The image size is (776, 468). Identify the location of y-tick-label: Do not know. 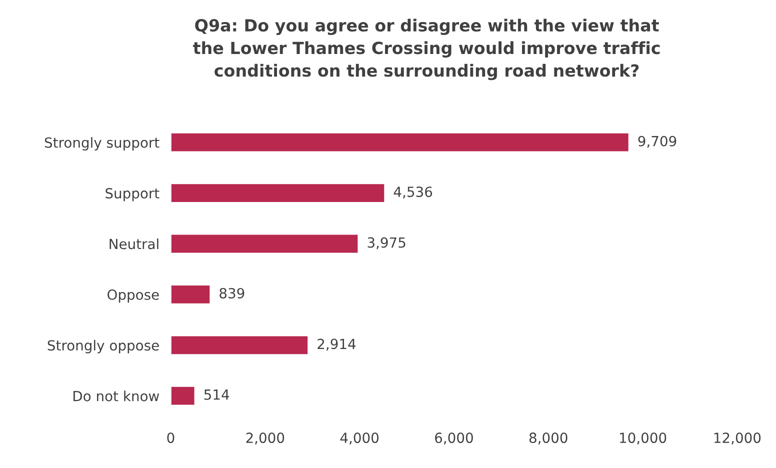
(117, 396).